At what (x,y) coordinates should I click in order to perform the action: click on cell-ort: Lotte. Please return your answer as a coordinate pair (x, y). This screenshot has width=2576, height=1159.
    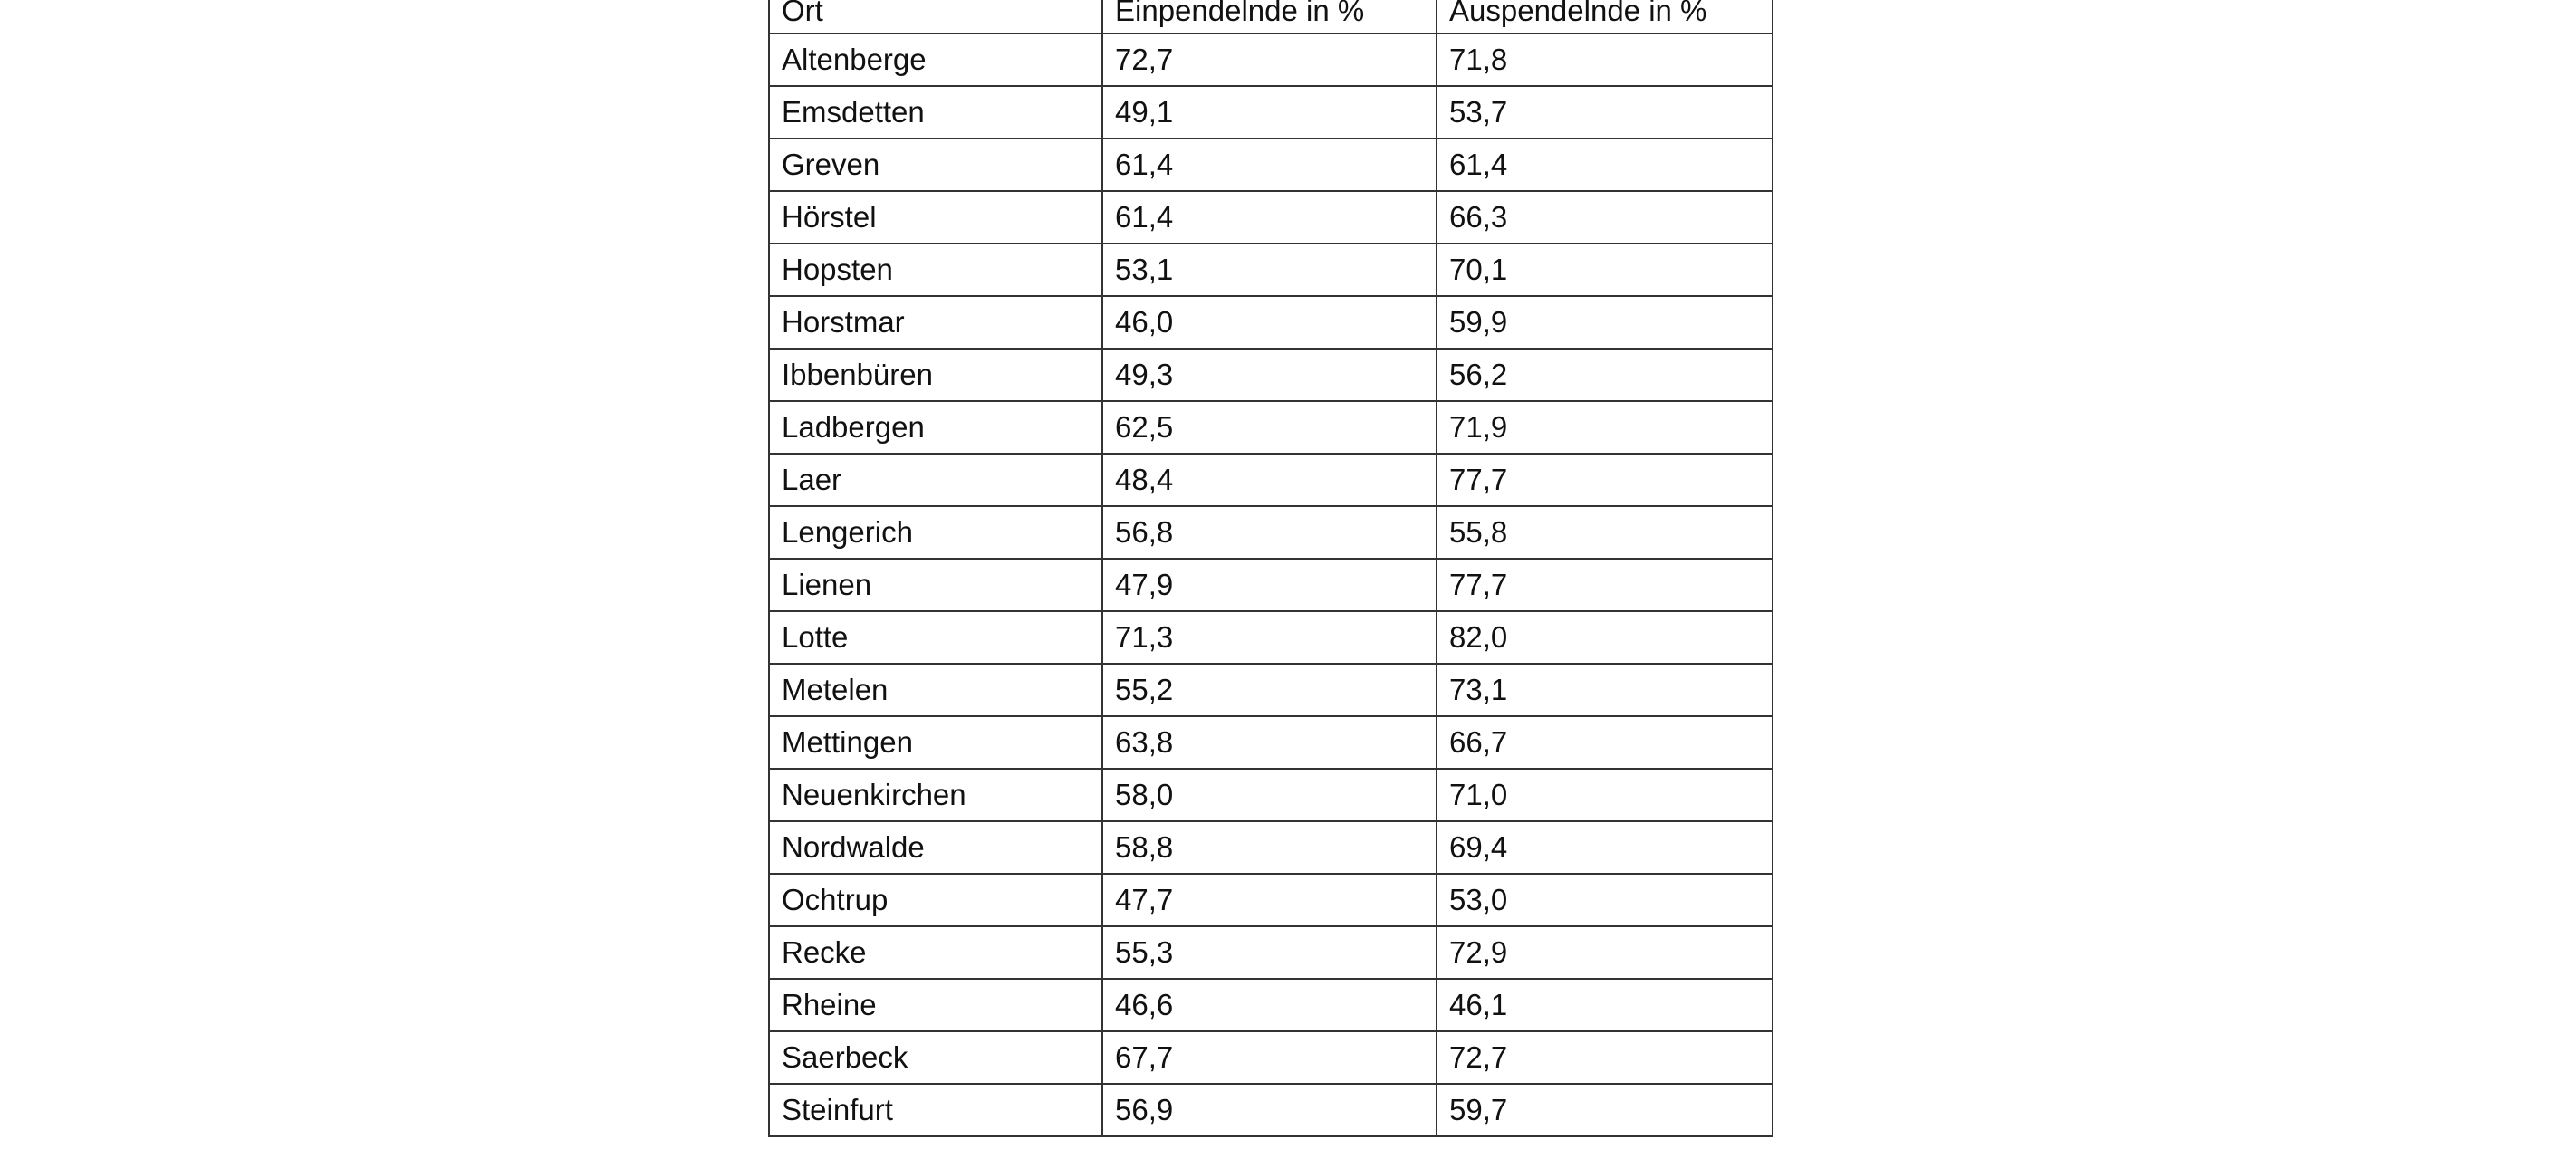
    Looking at the image, I should click on (935, 637).